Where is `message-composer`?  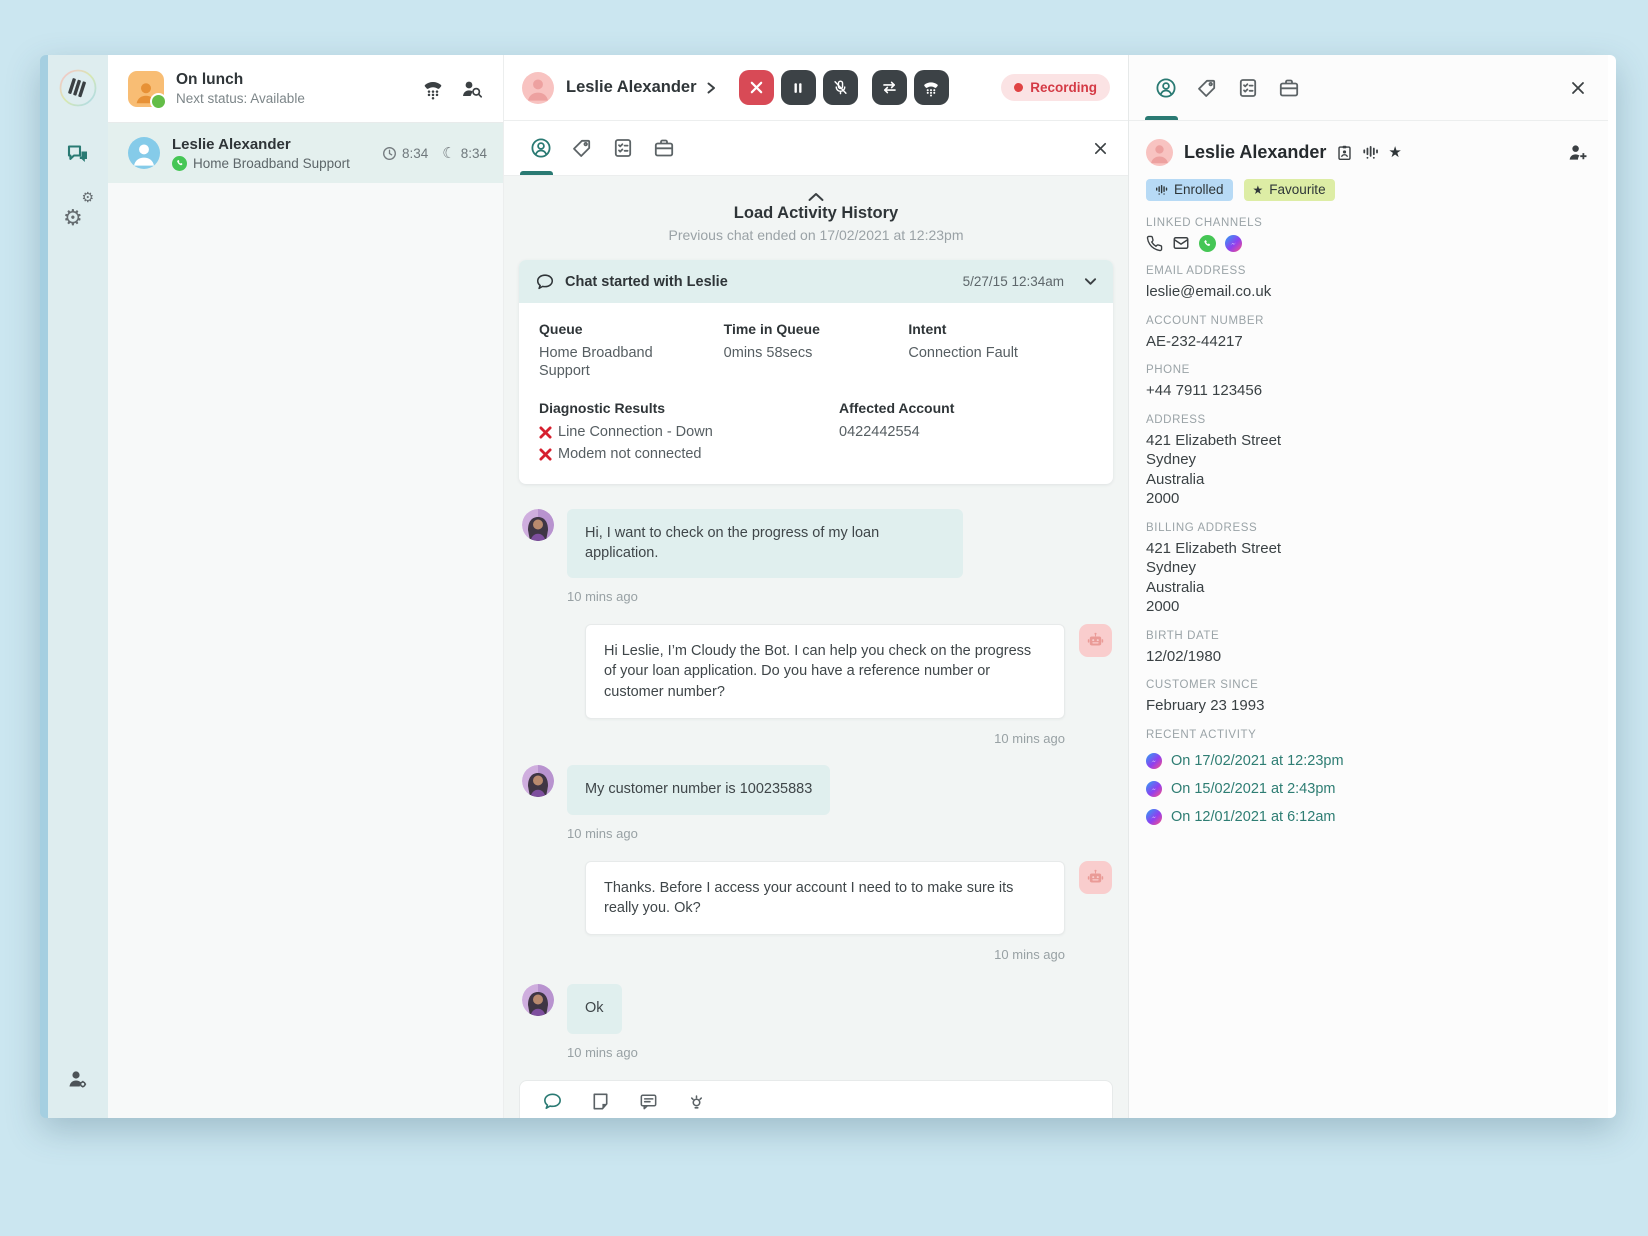 message-composer is located at coordinates (816, 1098).